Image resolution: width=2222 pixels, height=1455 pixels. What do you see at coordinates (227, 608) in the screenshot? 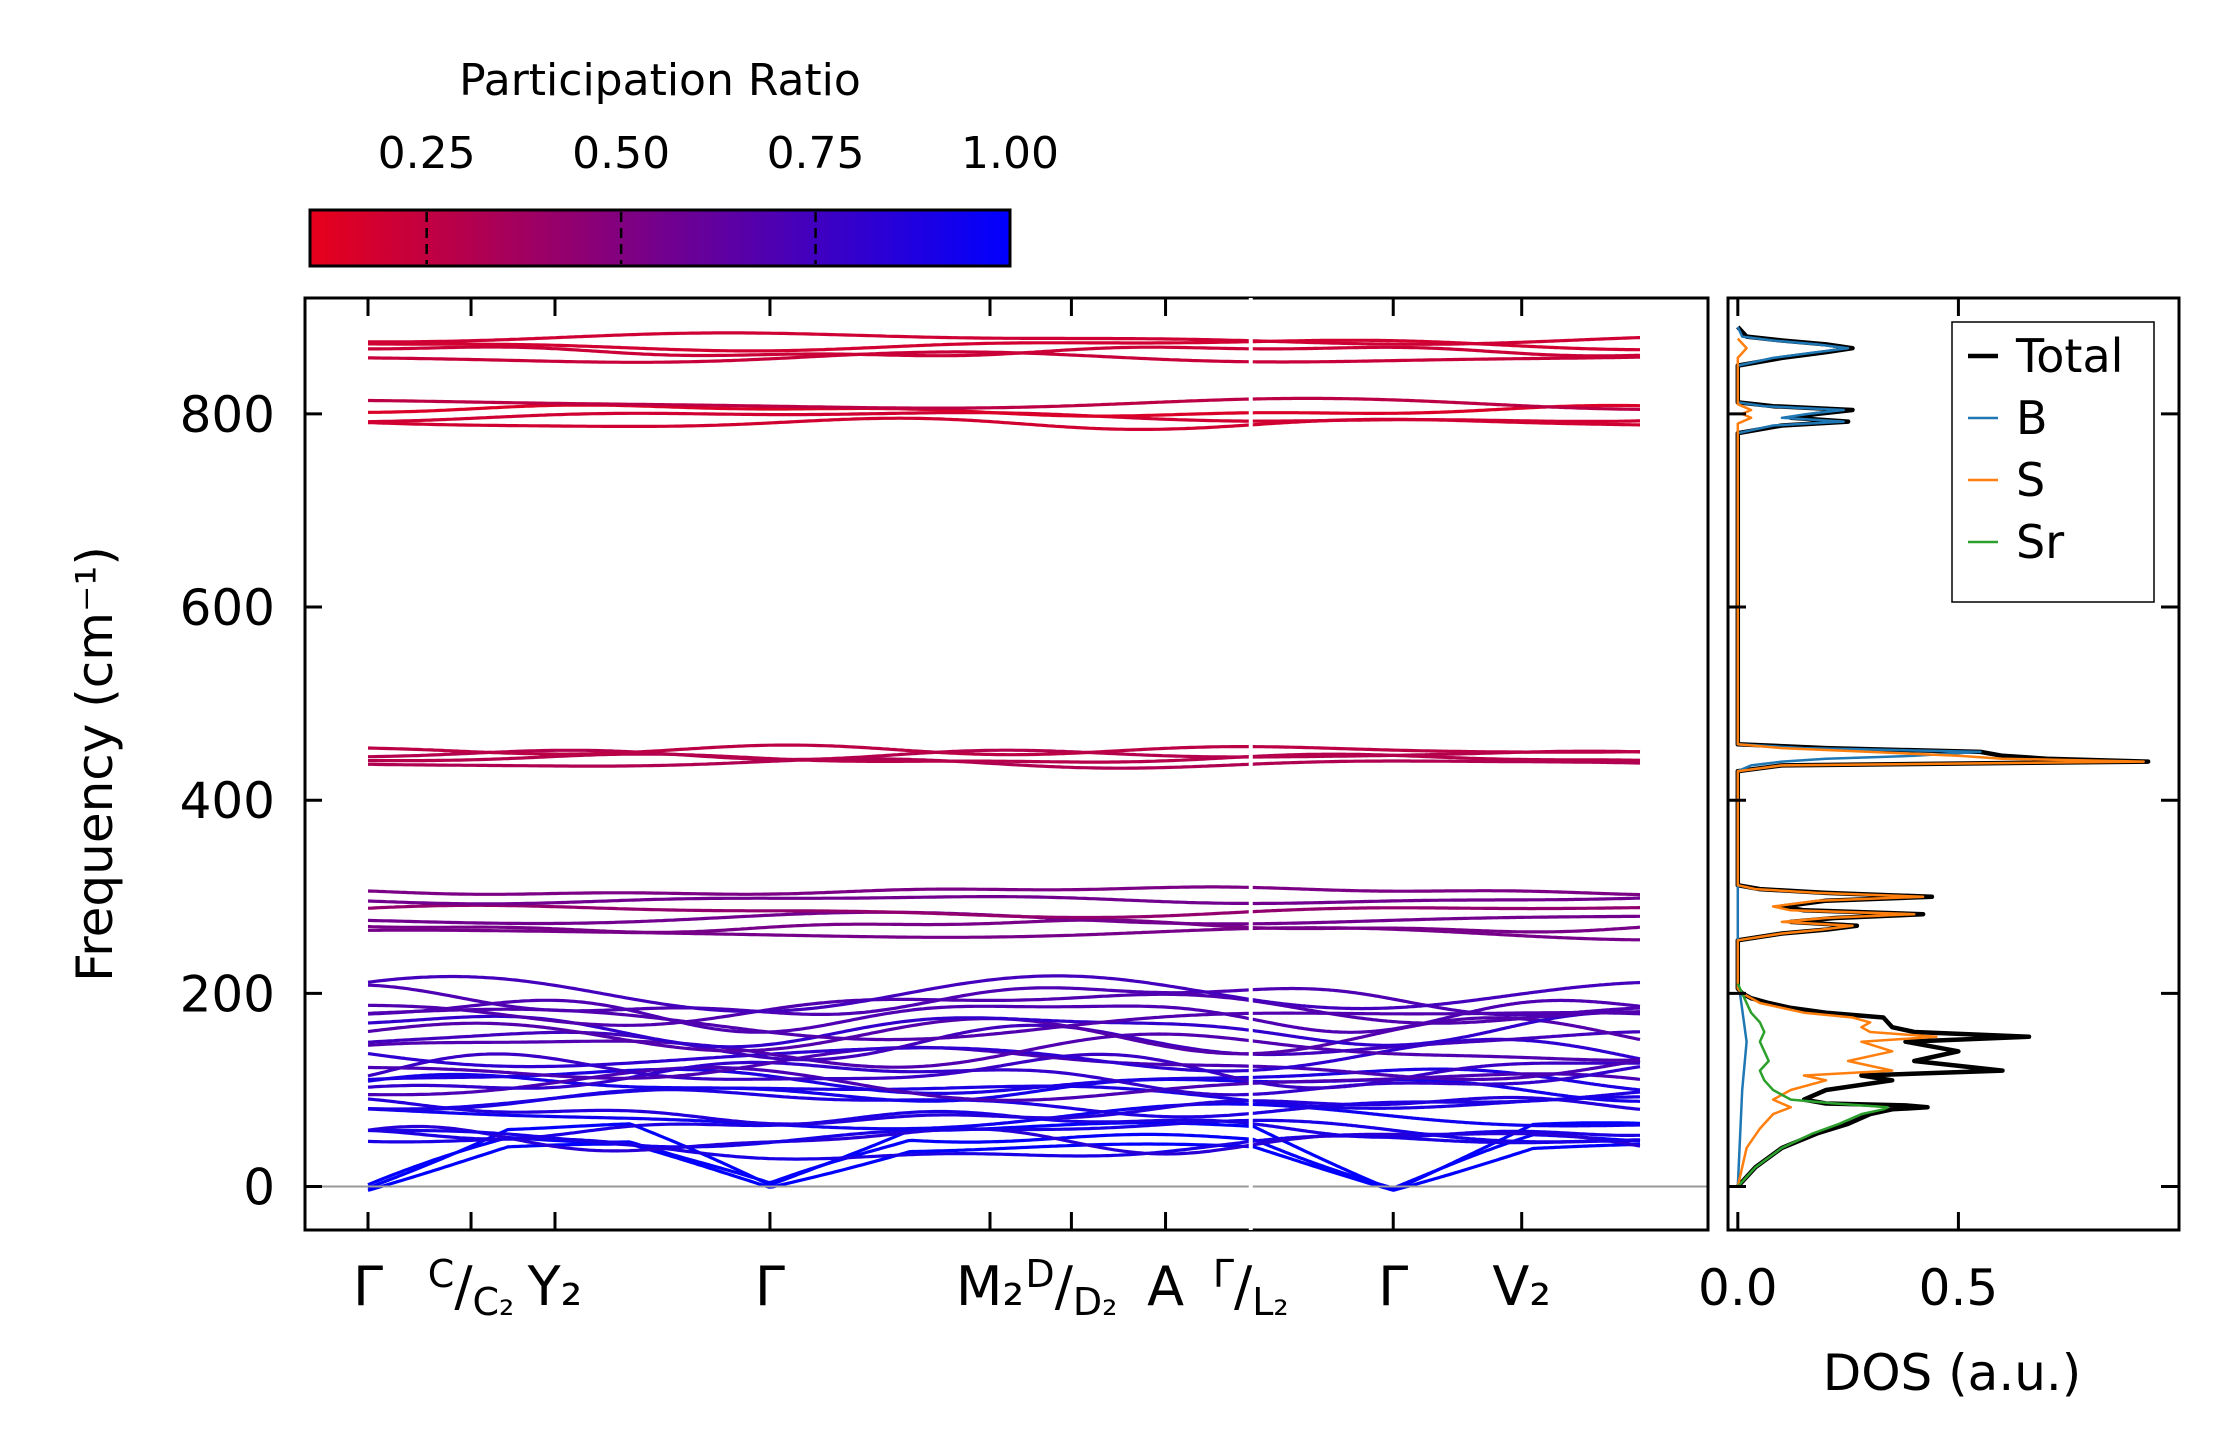
I see `y-tick-label: 600` at bounding box center [227, 608].